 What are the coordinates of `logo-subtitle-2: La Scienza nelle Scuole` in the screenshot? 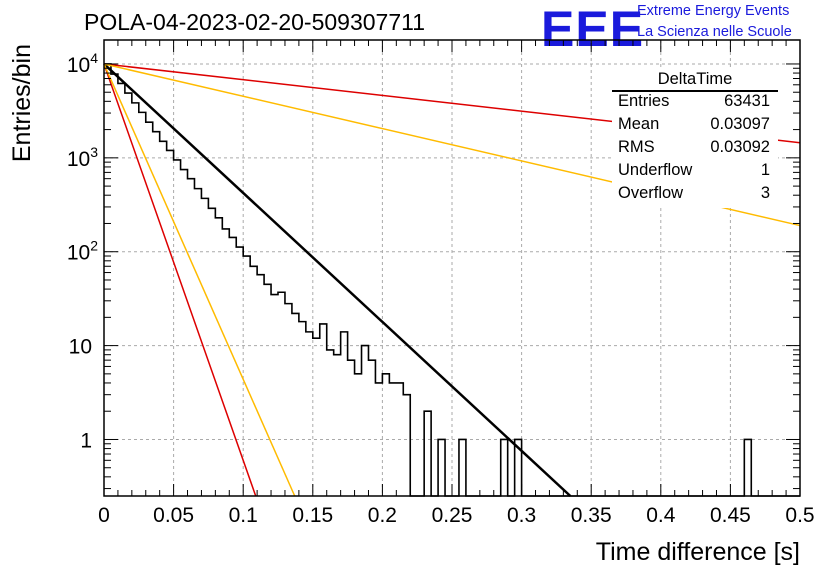 It's located at (714, 32).